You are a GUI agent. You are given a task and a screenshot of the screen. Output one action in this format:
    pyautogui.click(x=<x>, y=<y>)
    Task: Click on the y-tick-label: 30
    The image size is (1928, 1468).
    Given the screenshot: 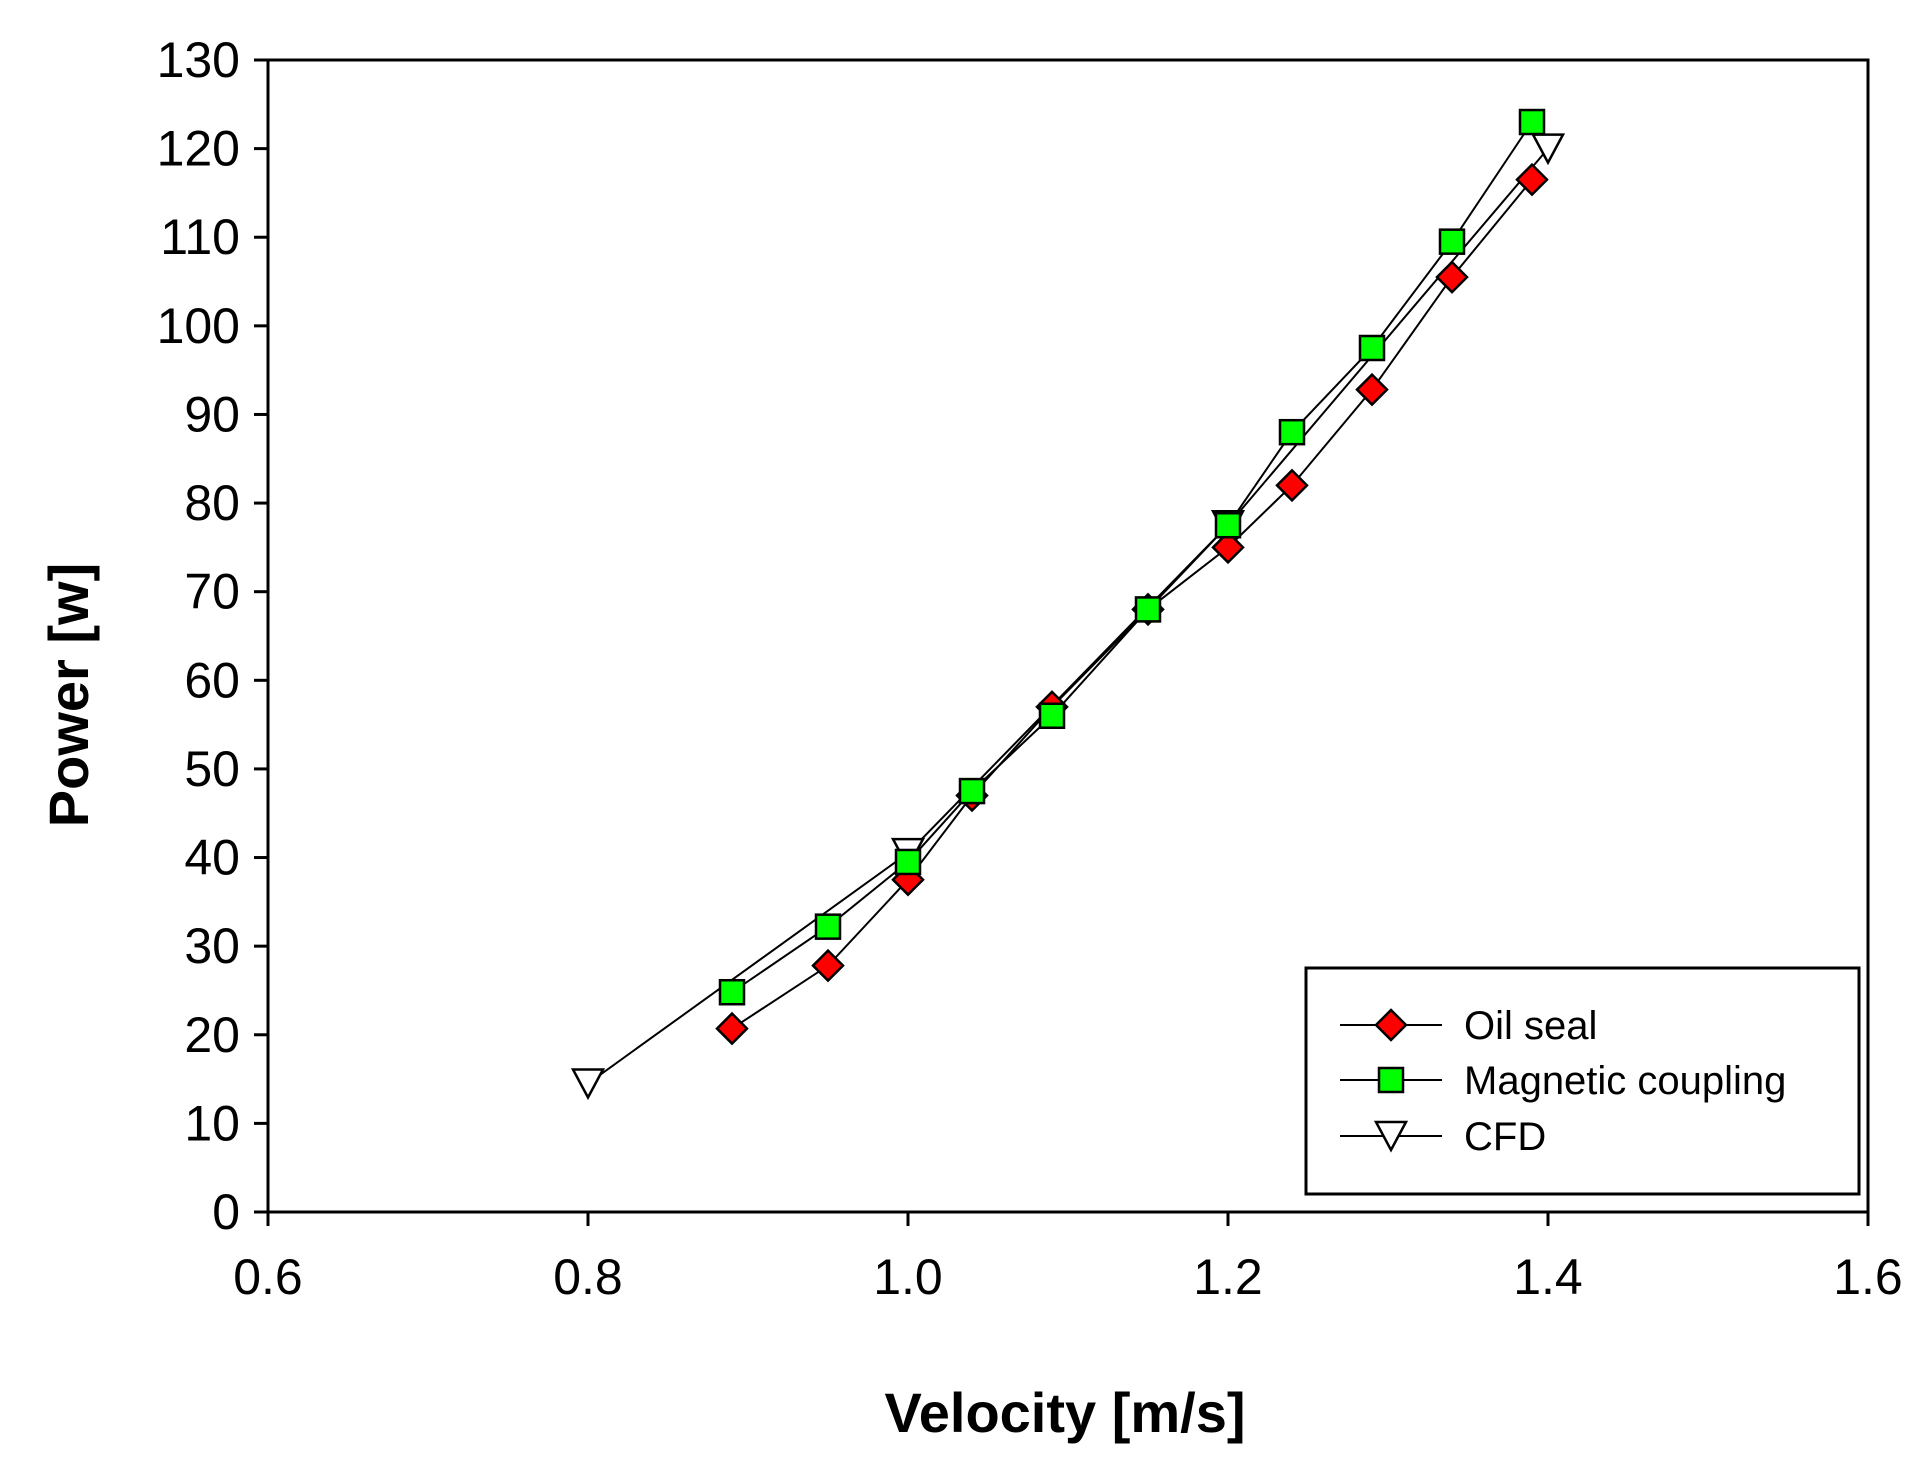 What is the action you would take?
    pyautogui.click(x=212, y=946)
    